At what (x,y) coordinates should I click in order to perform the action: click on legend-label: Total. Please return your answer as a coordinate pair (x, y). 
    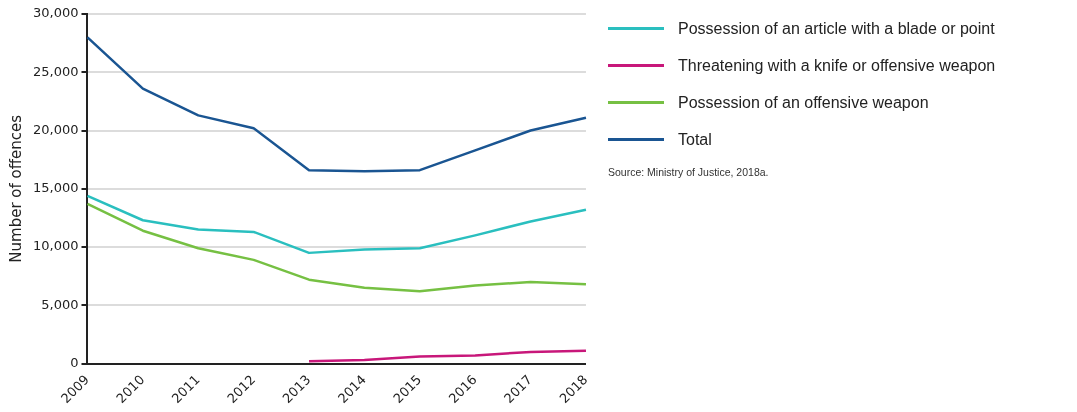
    Looking at the image, I should click on (695, 139).